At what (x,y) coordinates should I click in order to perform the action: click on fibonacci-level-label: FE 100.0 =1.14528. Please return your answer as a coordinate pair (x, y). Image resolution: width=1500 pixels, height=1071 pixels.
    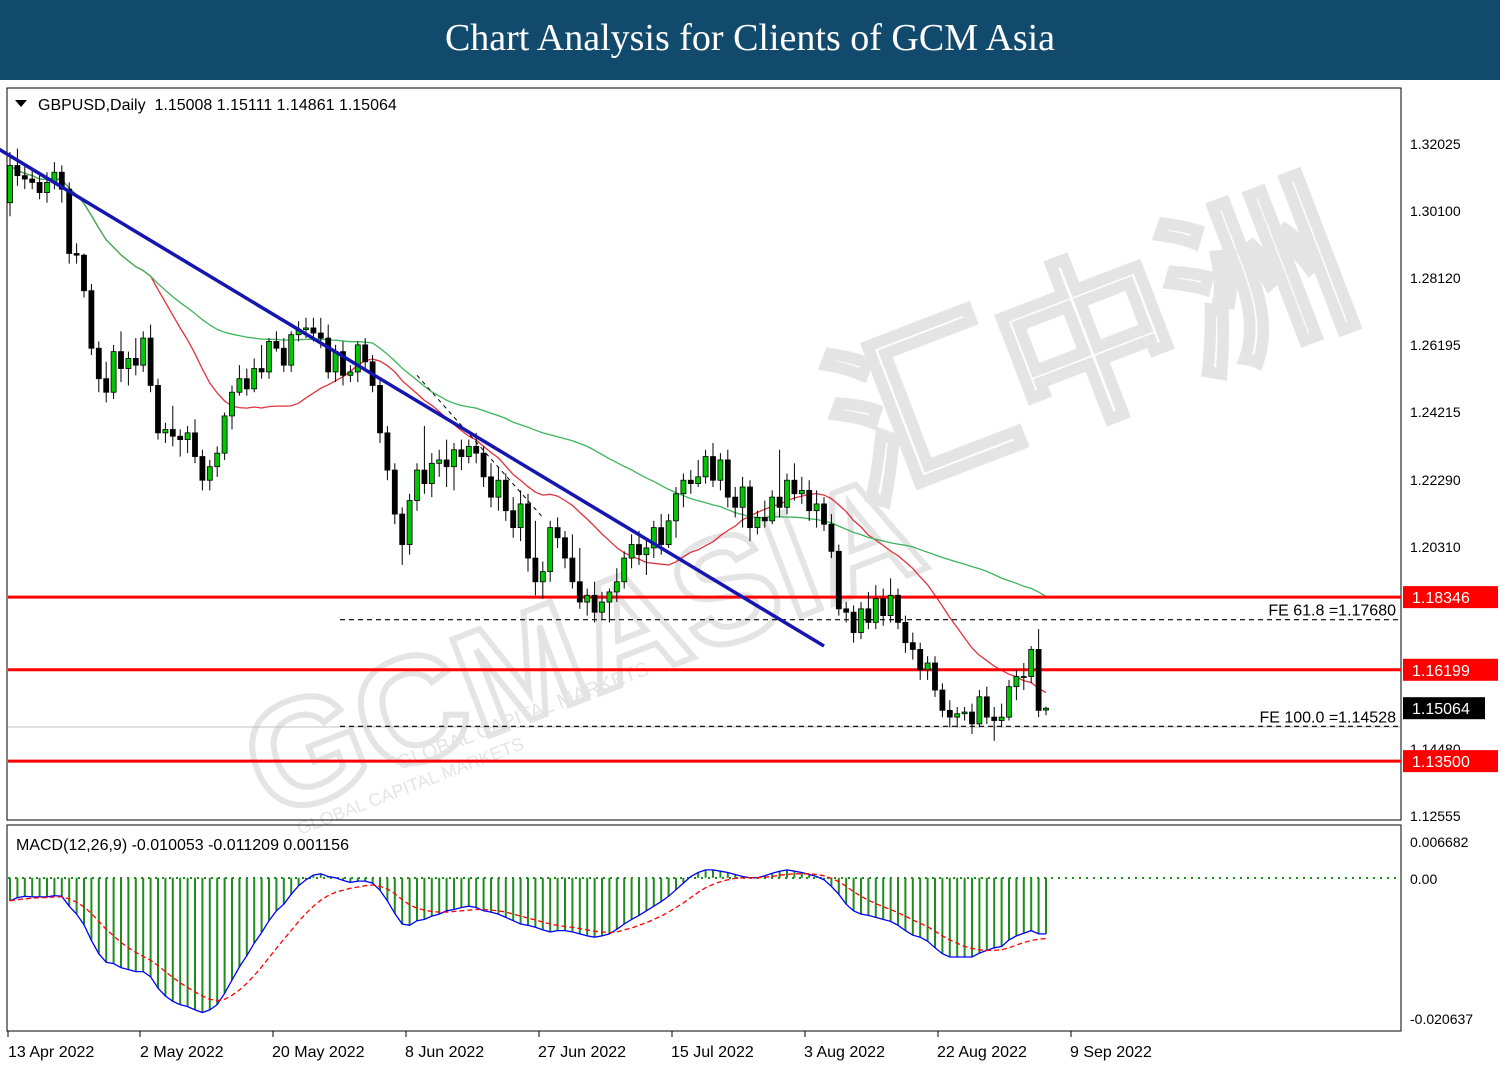
    Looking at the image, I should click on (1327, 717).